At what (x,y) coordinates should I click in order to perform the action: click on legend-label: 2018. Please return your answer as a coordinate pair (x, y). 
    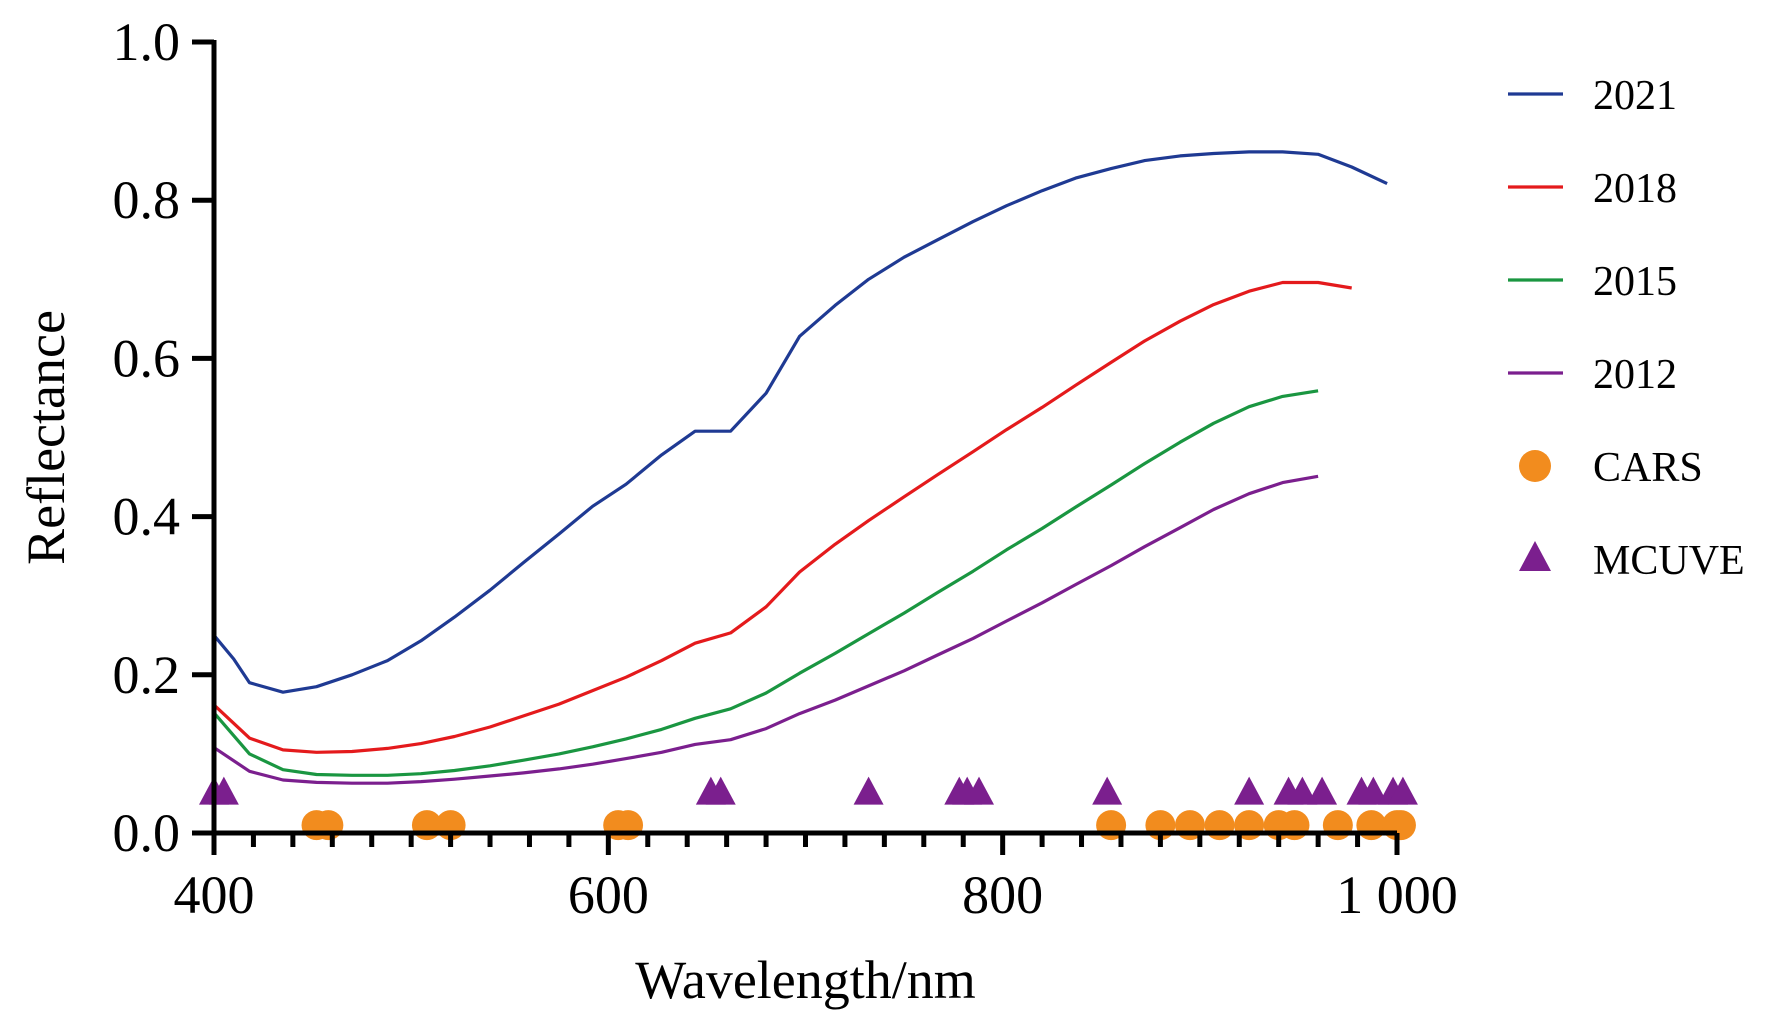
    Looking at the image, I should click on (1635, 189).